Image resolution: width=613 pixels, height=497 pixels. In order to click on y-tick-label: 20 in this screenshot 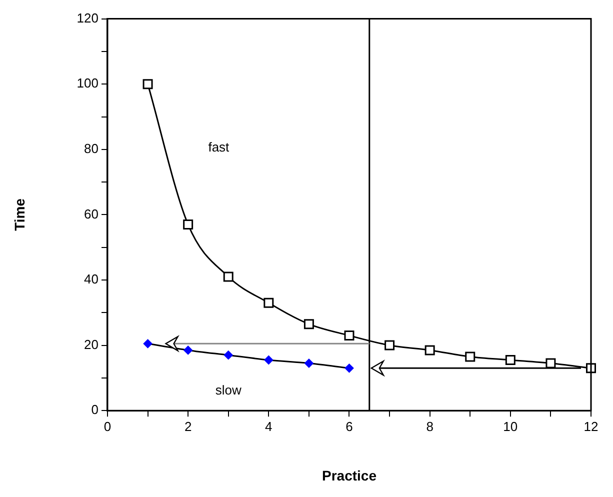, I will do `click(91, 344)`.